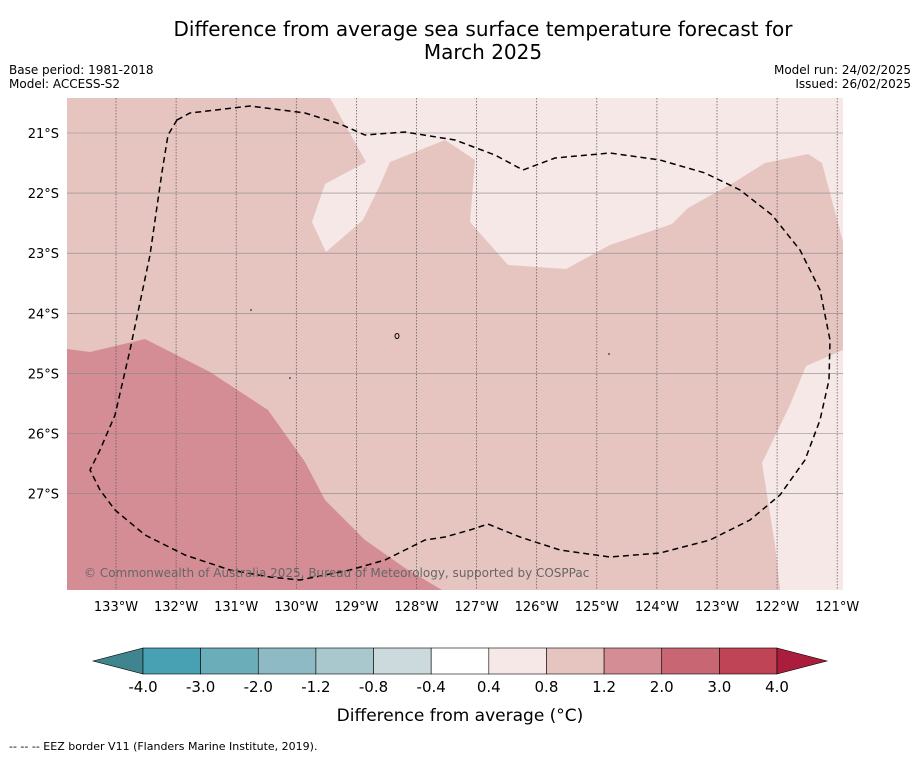 The image size is (919, 758). I want to click on meta-right: Model run: 24/02/2025 Issued: 26/02/2025, so click(842, 77).